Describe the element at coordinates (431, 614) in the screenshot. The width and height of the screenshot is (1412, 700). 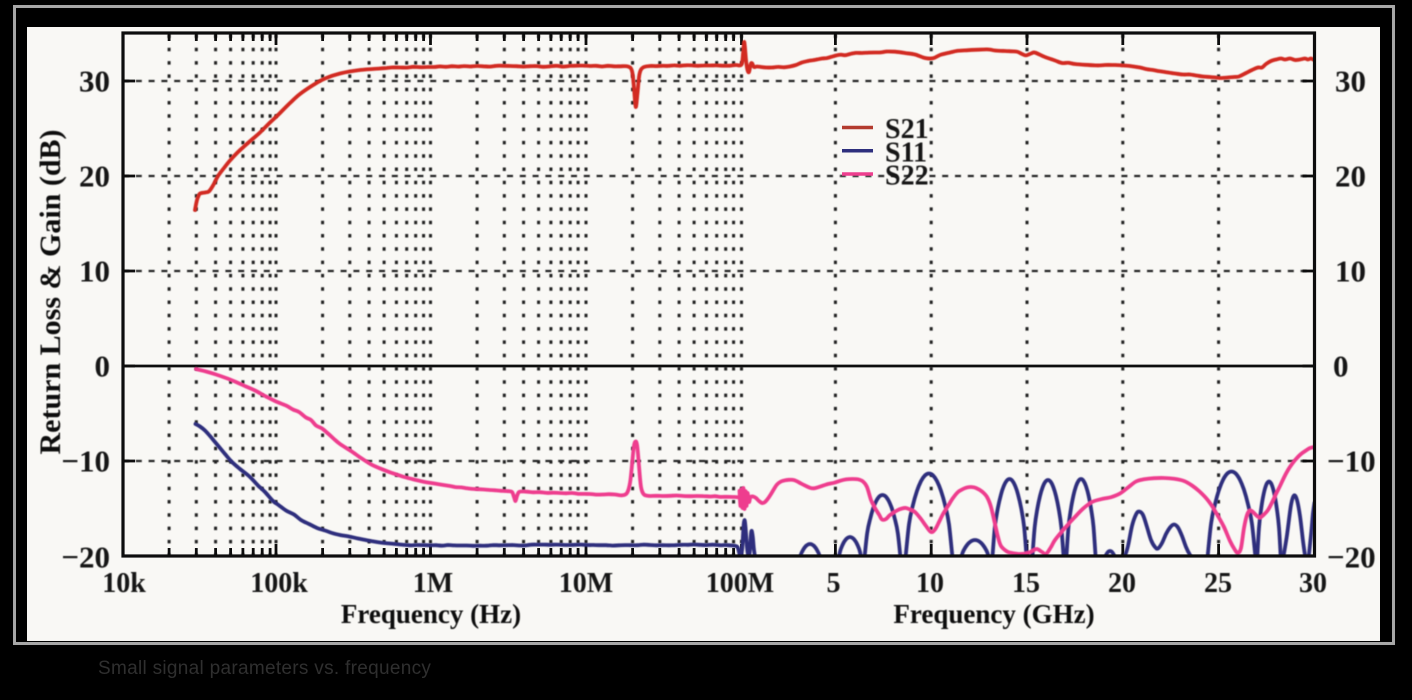
I see `svg-text: Frequency (Hz)` at that location.